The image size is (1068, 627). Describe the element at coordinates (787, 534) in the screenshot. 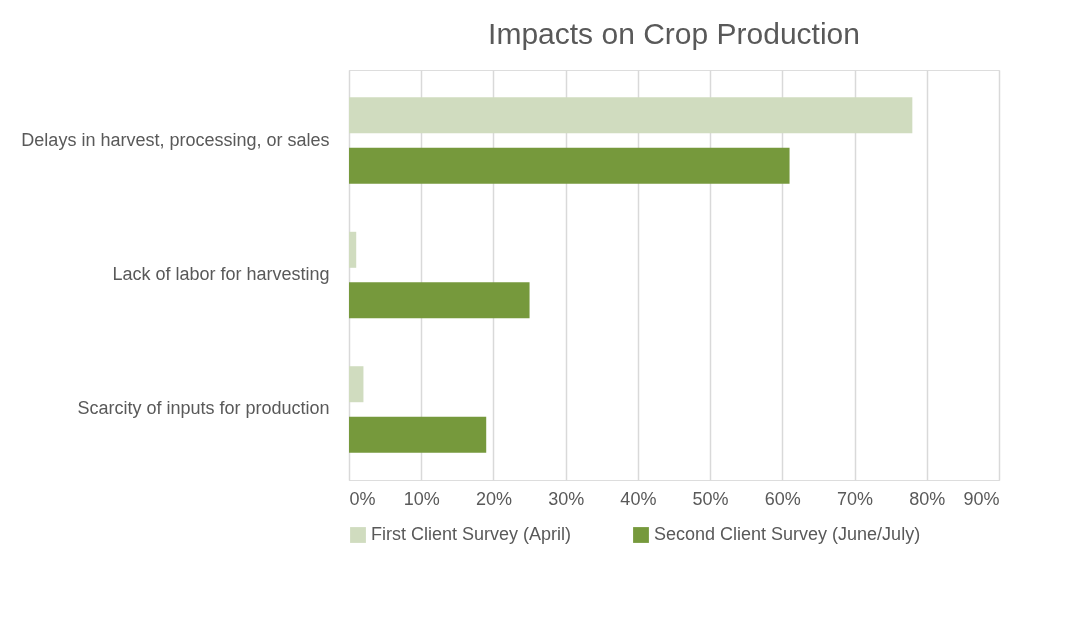

I see `legend-label: Second Client Survey (June/July)` at that location.